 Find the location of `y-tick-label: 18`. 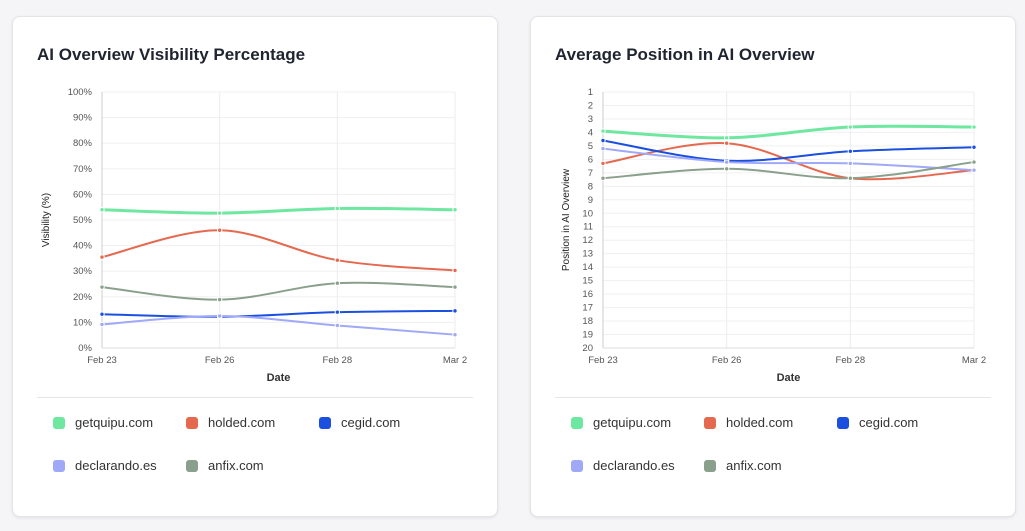

y-tick-label: 18 is located at coordinates (587, 321).